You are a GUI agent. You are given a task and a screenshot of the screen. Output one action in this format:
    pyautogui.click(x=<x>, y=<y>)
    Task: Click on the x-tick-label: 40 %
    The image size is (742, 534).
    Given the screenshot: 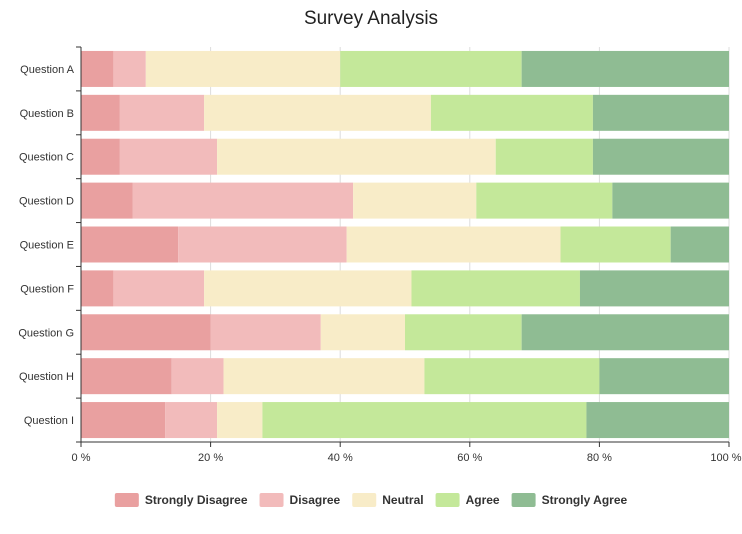 What is the action you would take?
    pyautogui.click(x=340, y=458)
    